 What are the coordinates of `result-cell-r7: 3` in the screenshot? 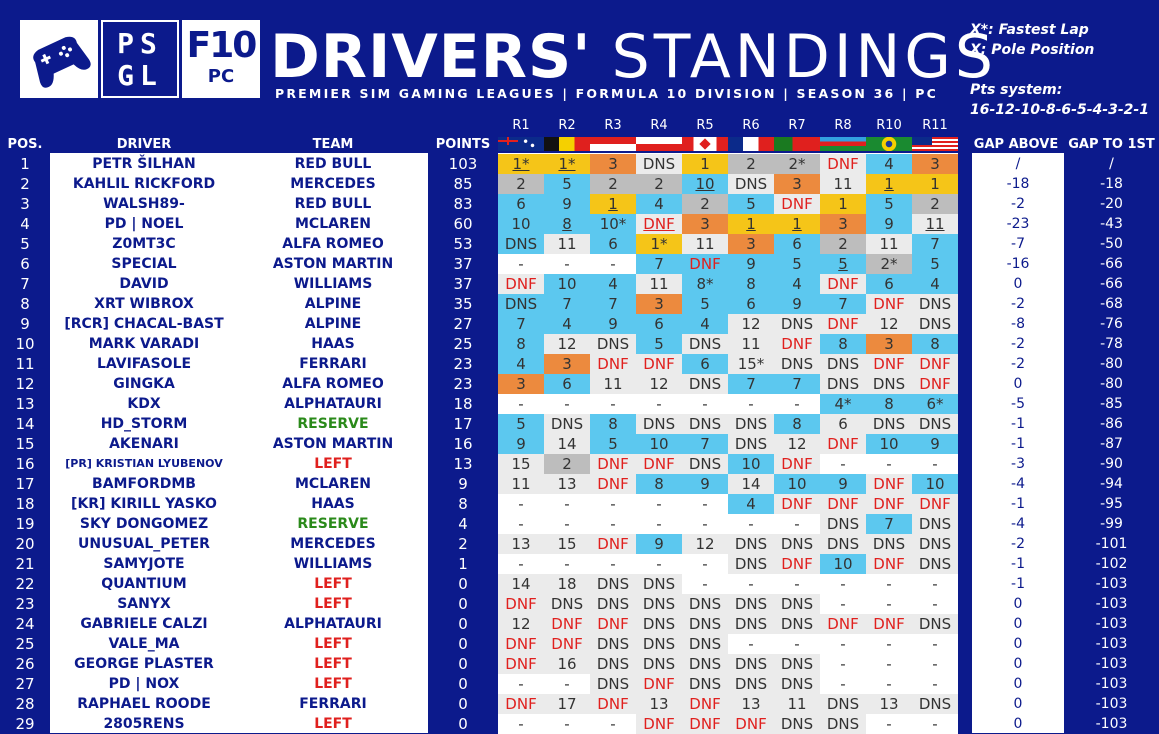 It's located at (797, 184).